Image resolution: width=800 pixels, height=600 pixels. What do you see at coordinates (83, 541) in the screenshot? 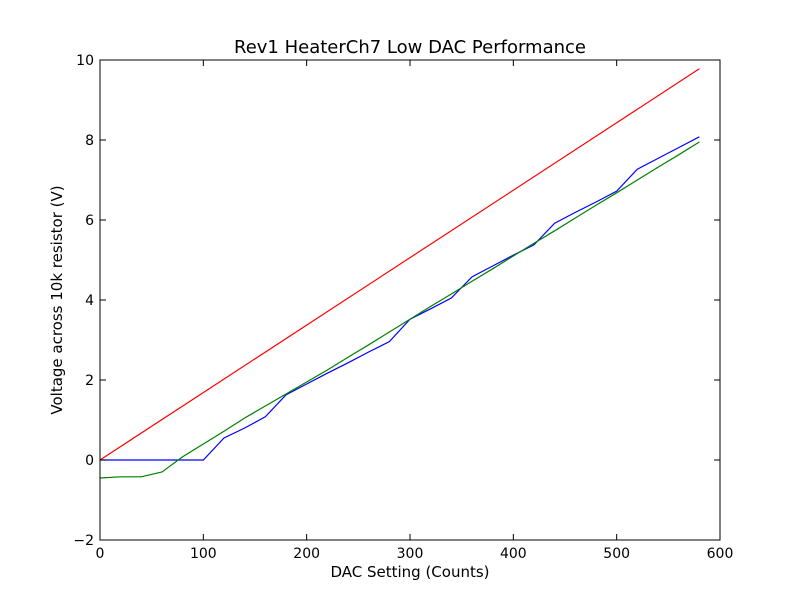
I see `y-tick-label--2: −2` at bounding box center [83, 541].